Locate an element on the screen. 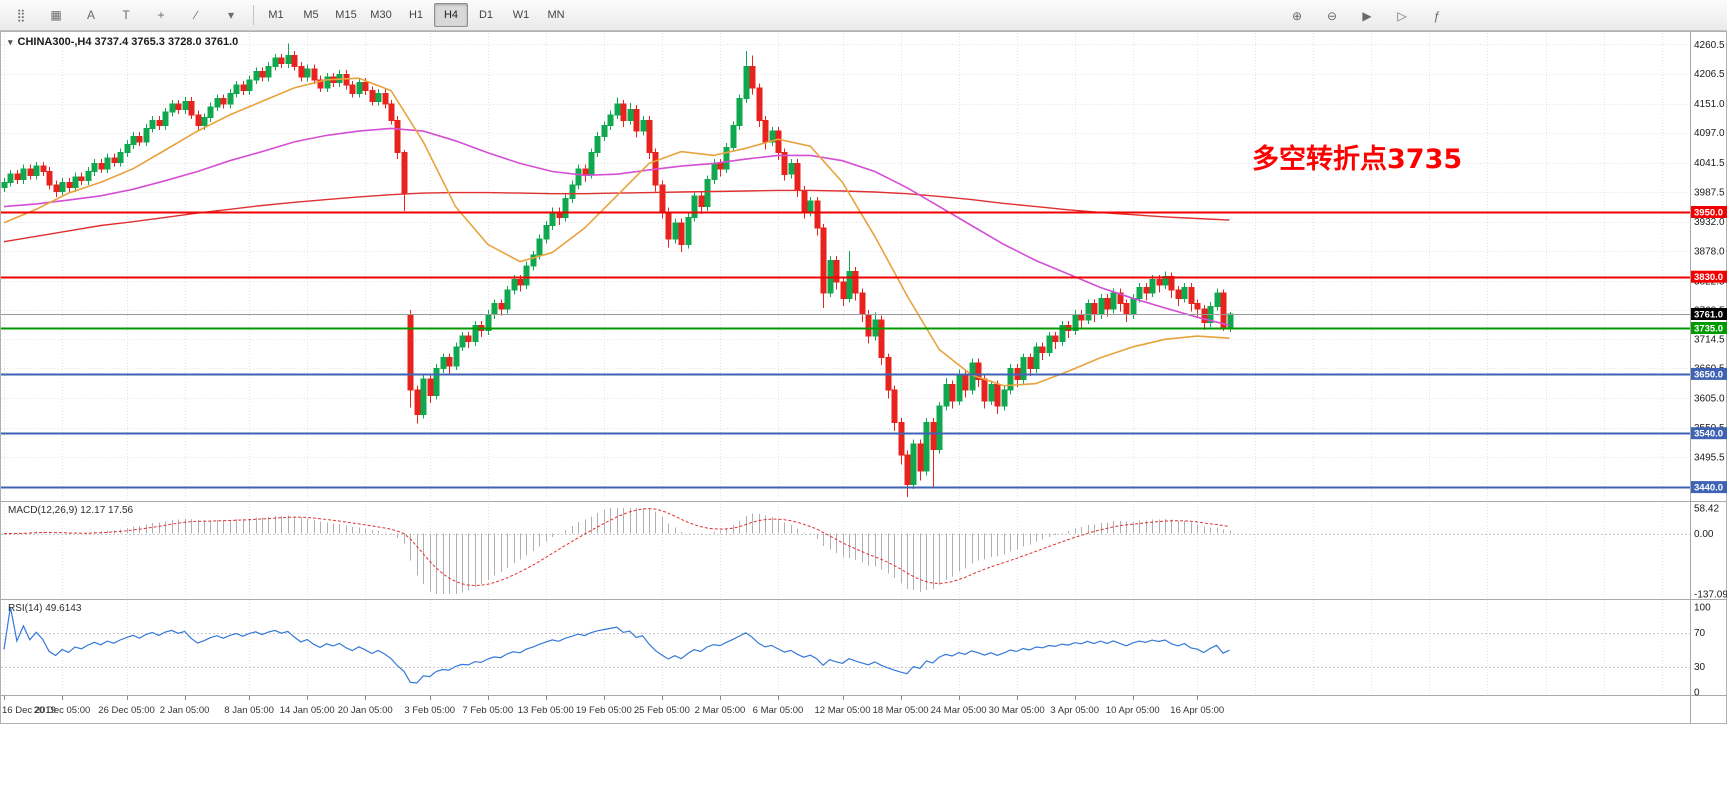 The height and width of the screenshot is (796, 1727). tools-dropdown-icon: ▾ is located at coordinates (231, 15).